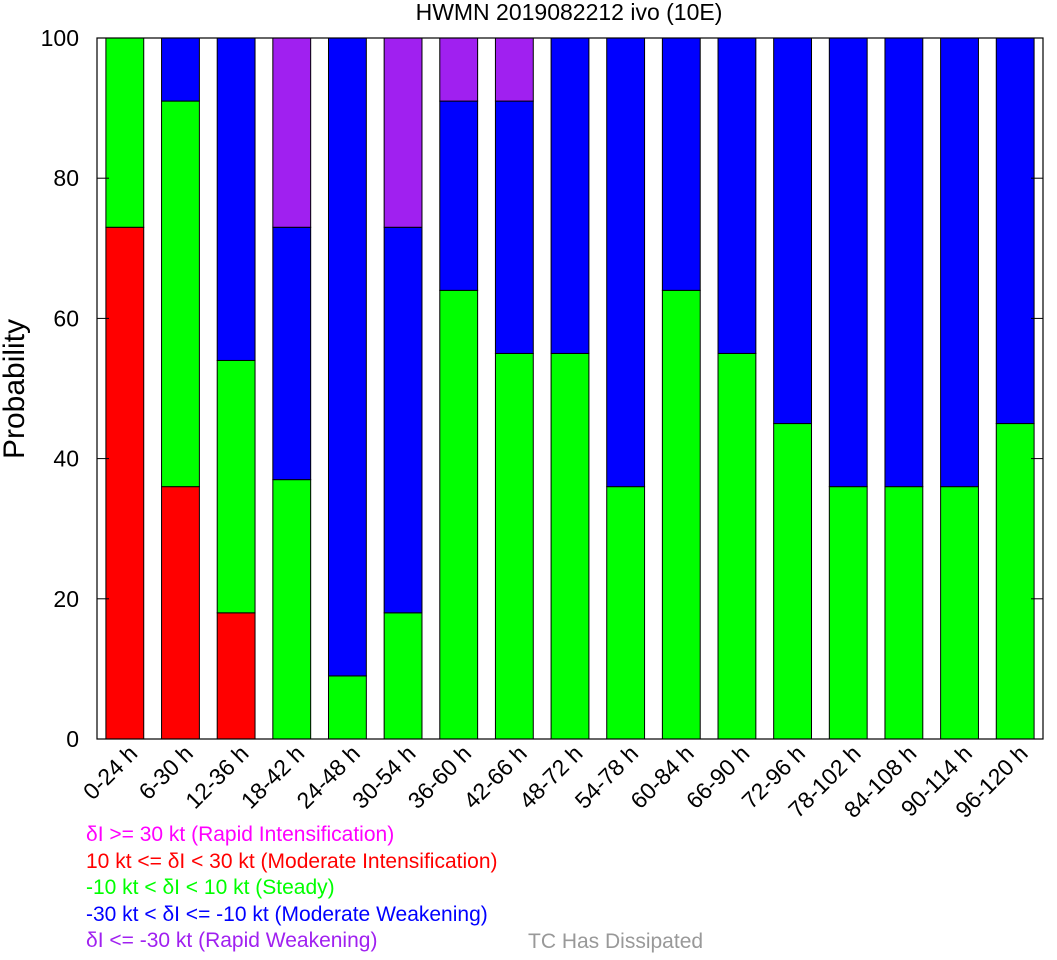 This screenshot has width=1057, height=960. Describe the element at coordinates (60, 38) in the screenshot. I see `y-tick-label: 100` at that location.